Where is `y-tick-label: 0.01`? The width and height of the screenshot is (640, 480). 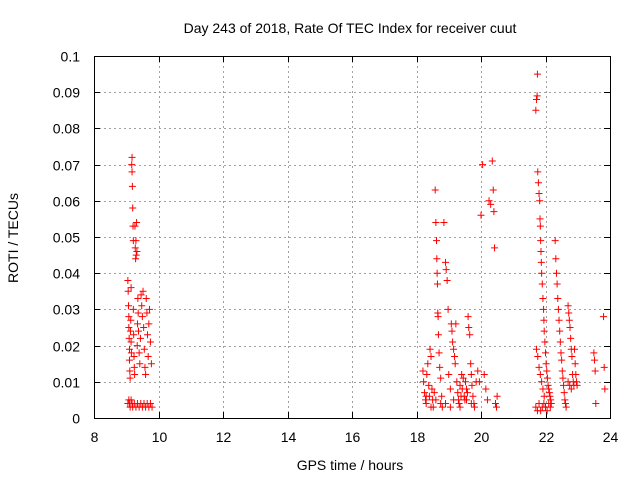 y-tick-label: 0.01 is located at coordinates (66, 383).